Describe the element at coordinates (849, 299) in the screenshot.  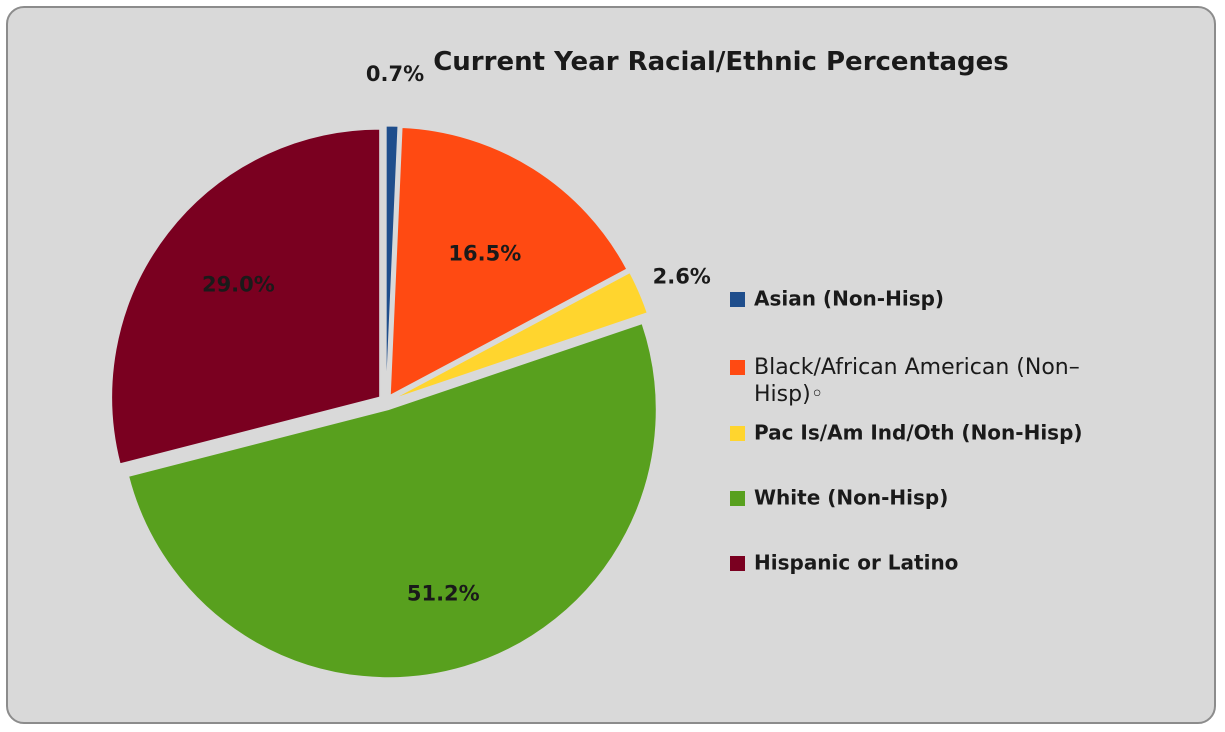
I see `legend-label-1: Asian (Non-Hisp)` at that location.